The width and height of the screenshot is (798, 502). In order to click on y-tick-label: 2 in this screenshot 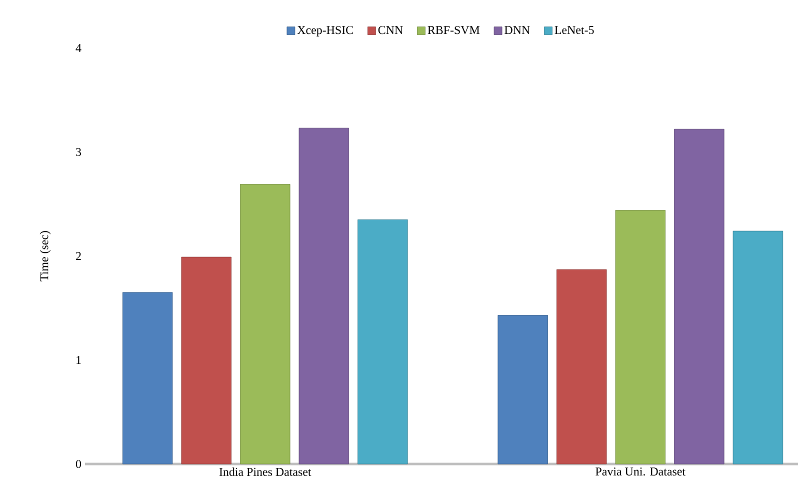, I will do `click(78, 256)`.